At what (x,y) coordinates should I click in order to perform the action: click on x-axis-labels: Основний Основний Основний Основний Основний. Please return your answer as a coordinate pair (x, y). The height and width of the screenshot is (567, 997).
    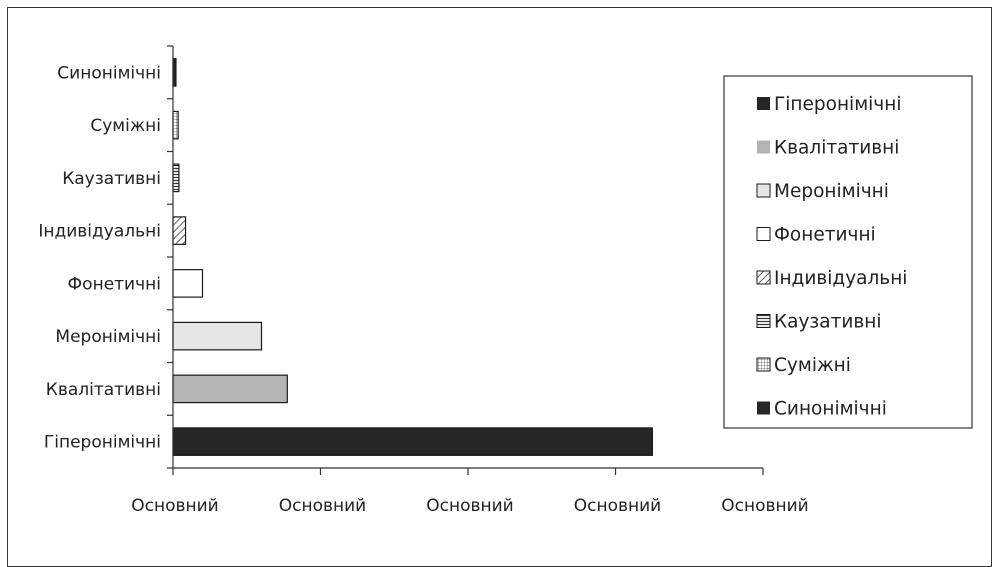
    Looking at the image, I should click on (469, 506).